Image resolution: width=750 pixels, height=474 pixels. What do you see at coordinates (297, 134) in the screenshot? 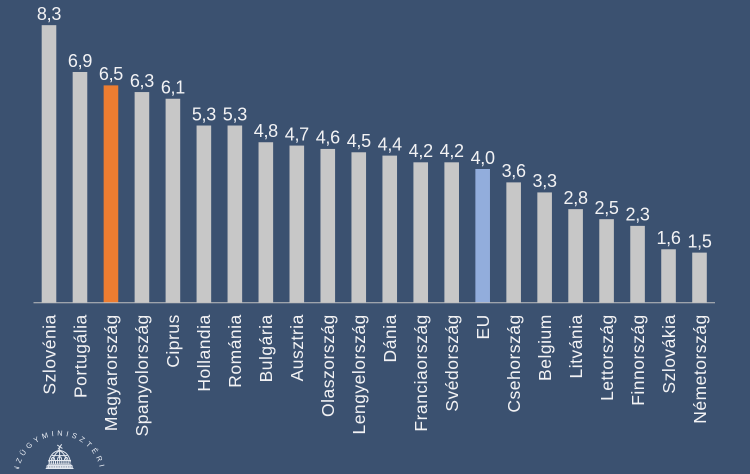
I see `svg-text: 4,7` at bounding box center [297, 134].